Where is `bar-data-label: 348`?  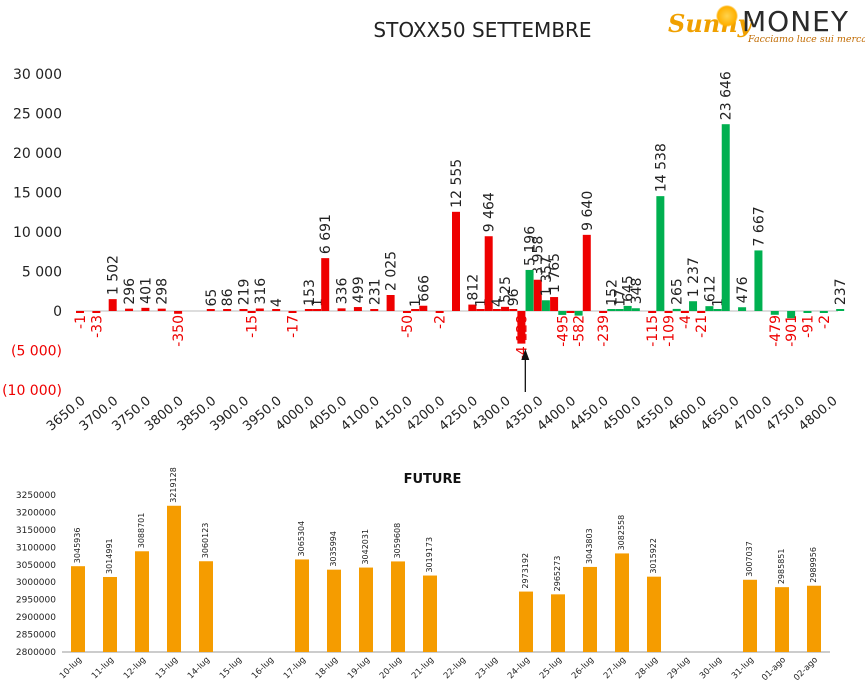
bar-data-label: 348 is located at coordinates (637, 291).